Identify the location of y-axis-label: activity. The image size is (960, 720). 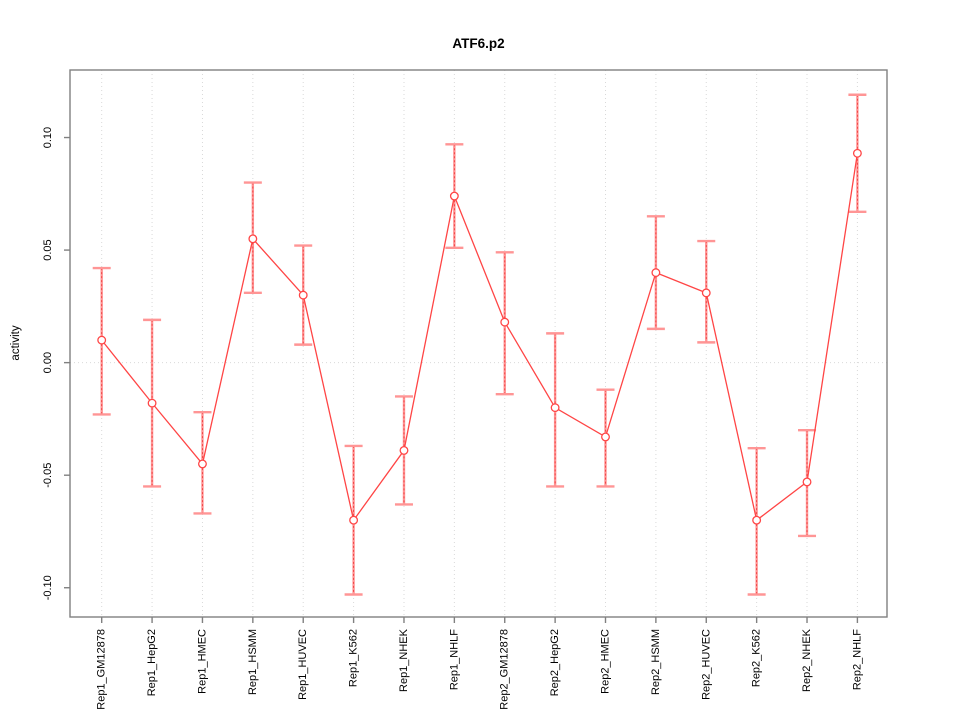
(16, 343).